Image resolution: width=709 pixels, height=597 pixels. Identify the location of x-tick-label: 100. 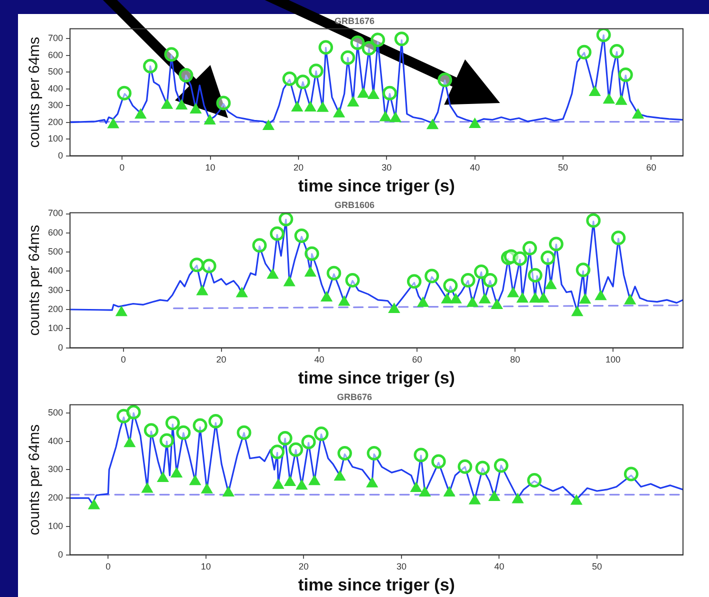
(612, 359).